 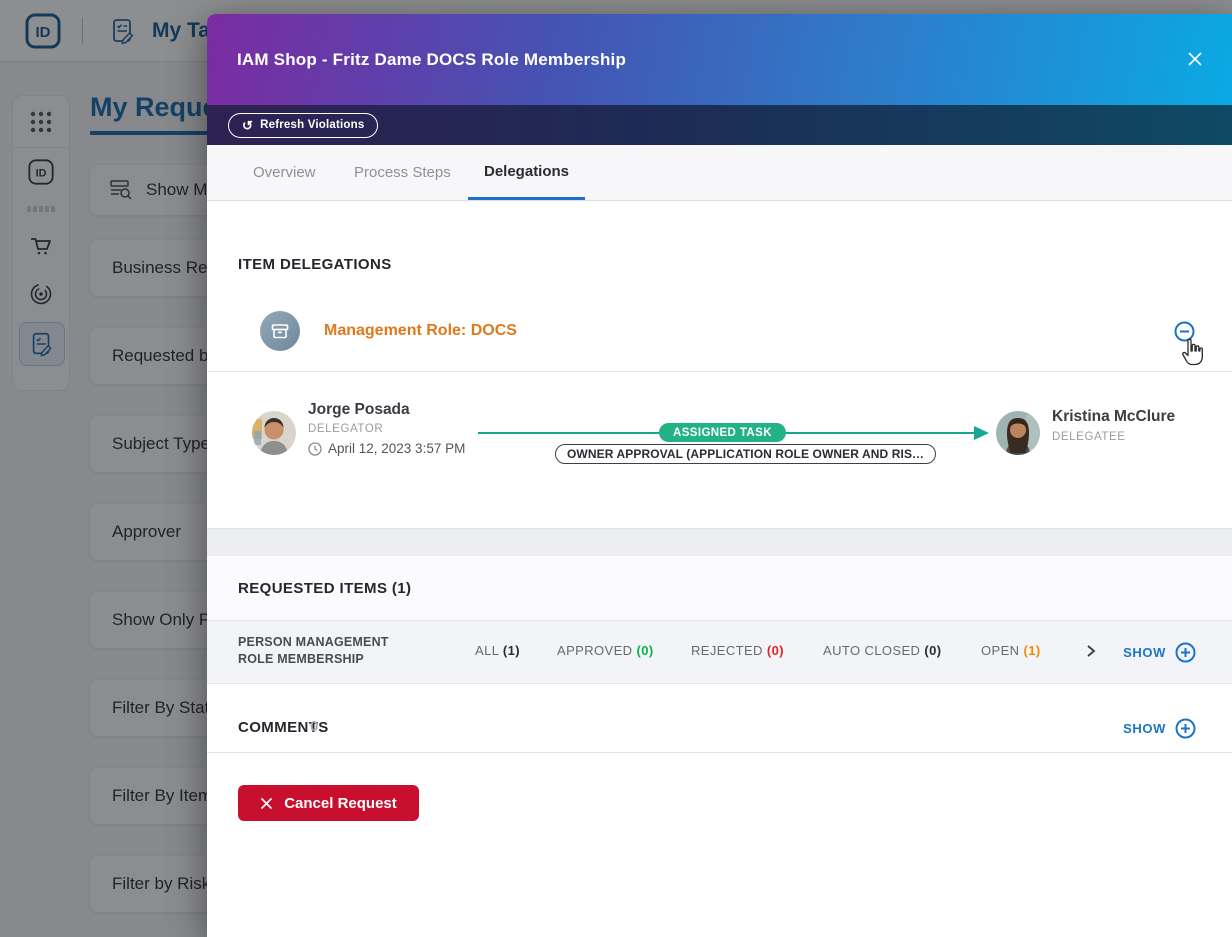 I want to click on page-title: My Reque, so click(x=154, y=107).